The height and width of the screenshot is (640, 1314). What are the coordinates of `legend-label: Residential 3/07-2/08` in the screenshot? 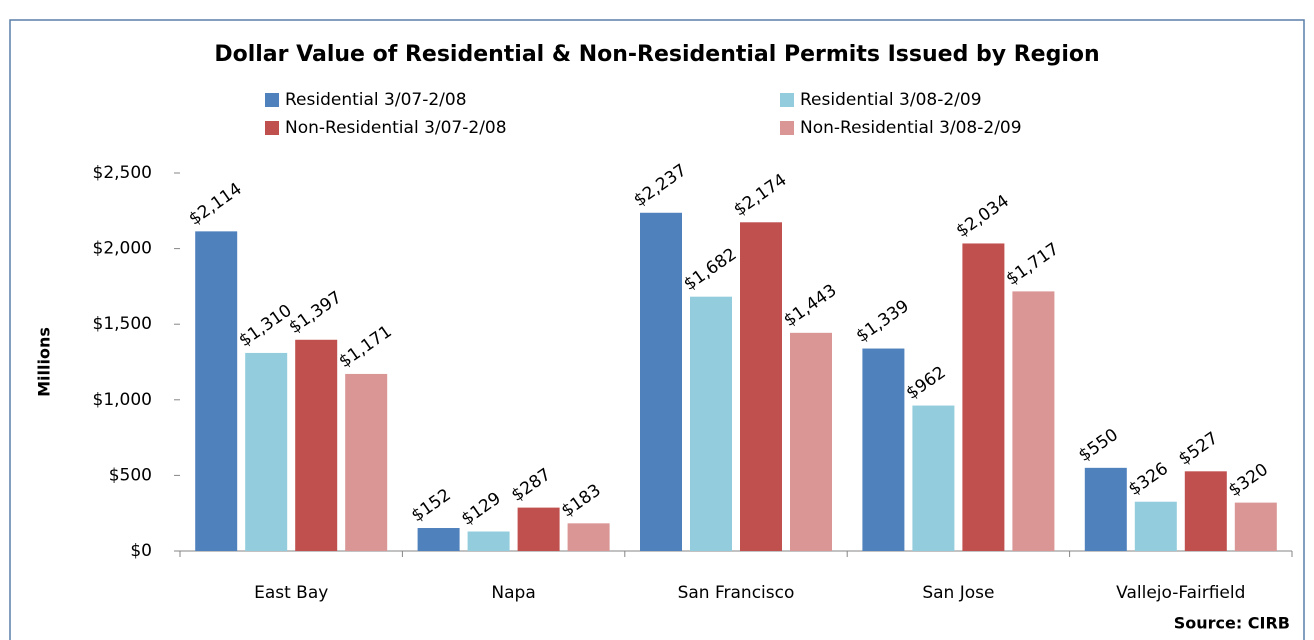 It's located at (376, 100).